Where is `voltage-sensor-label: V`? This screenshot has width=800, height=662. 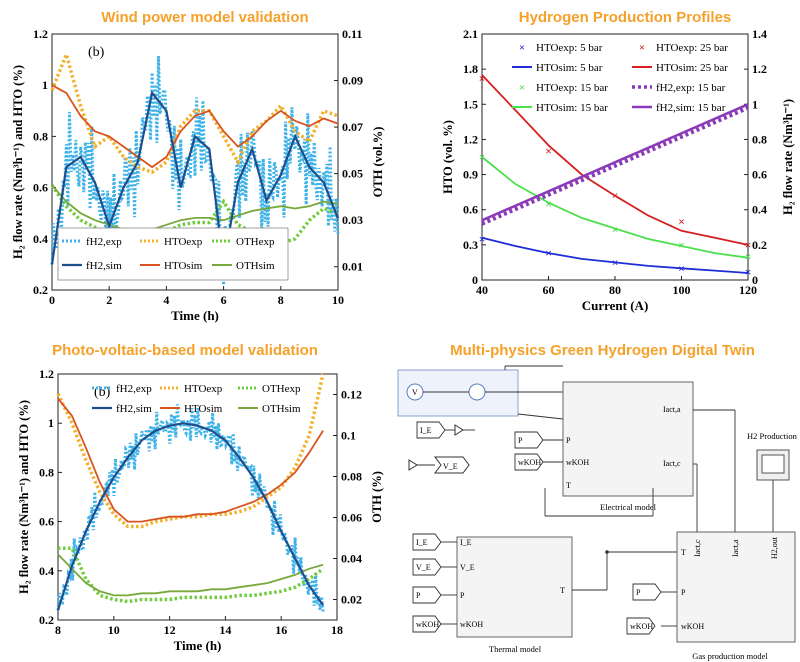 voltage-sensor-label: V is located at coordinates (415, 392).